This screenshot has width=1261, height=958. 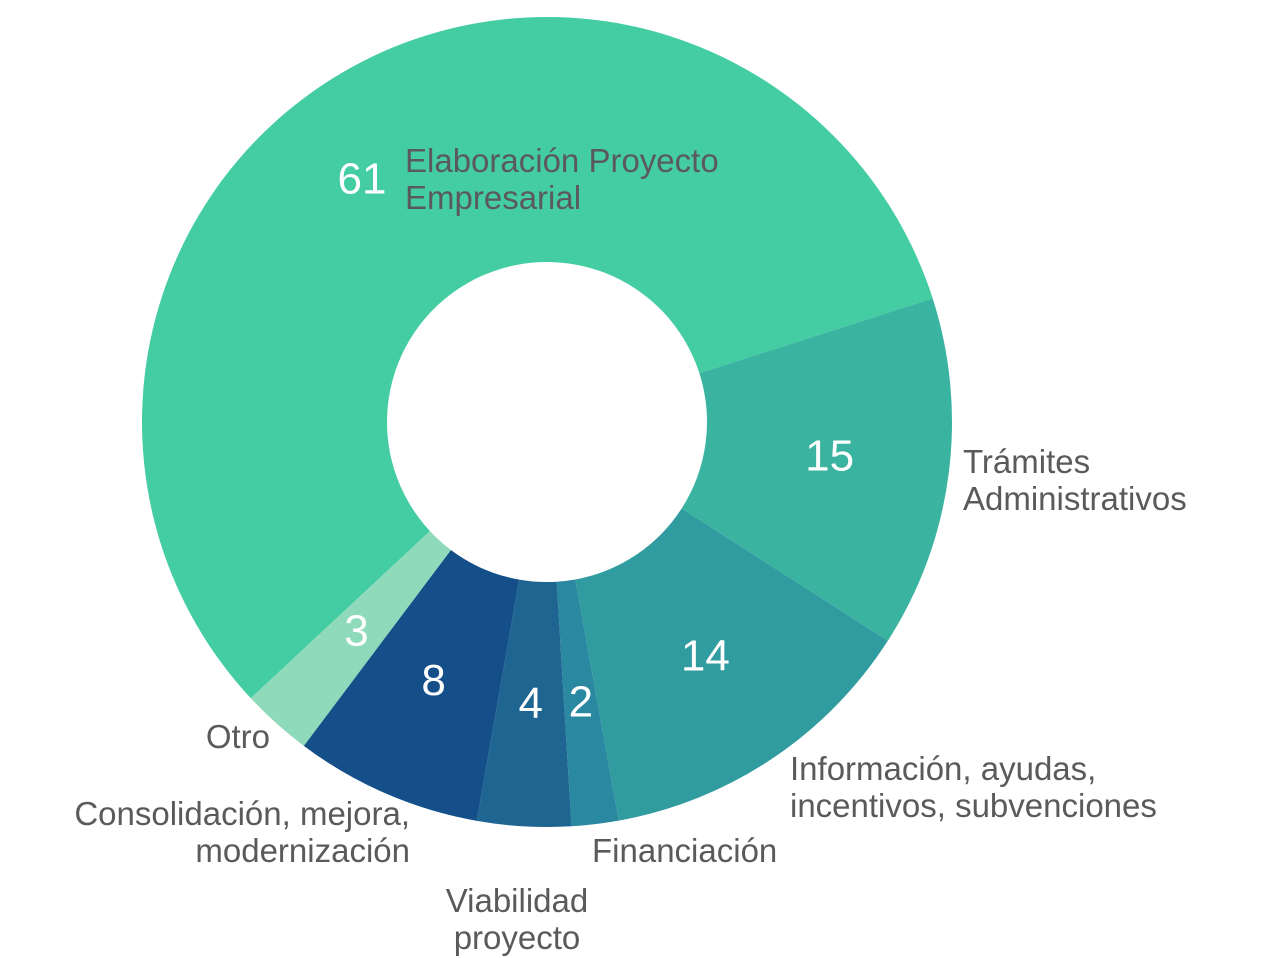 What do you see at coordinates (829, 456) in the screenshot?
I see `value-label: 15` at bounding box center [829, 456].